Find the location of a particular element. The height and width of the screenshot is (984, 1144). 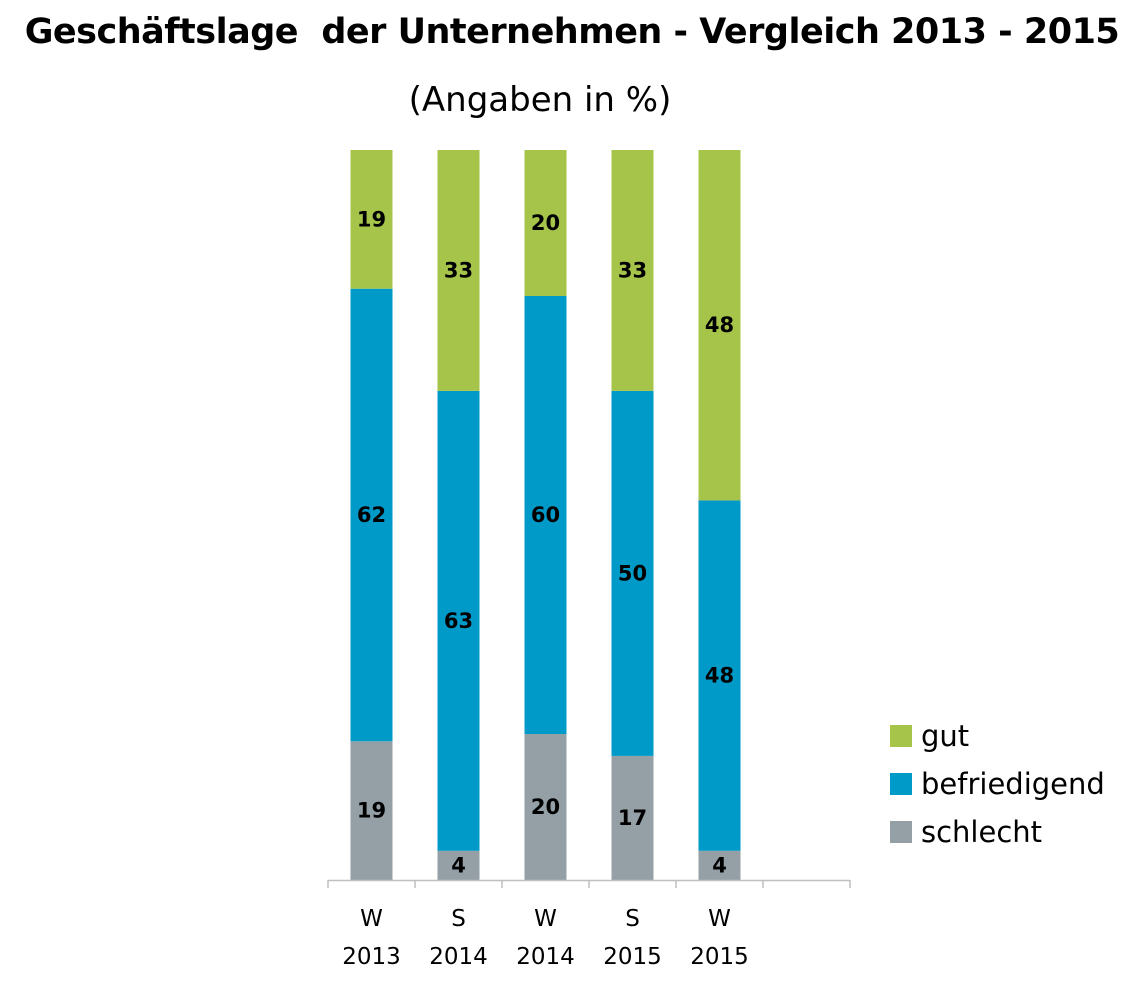

data-label: 50 is located at coordinates (632, 573).